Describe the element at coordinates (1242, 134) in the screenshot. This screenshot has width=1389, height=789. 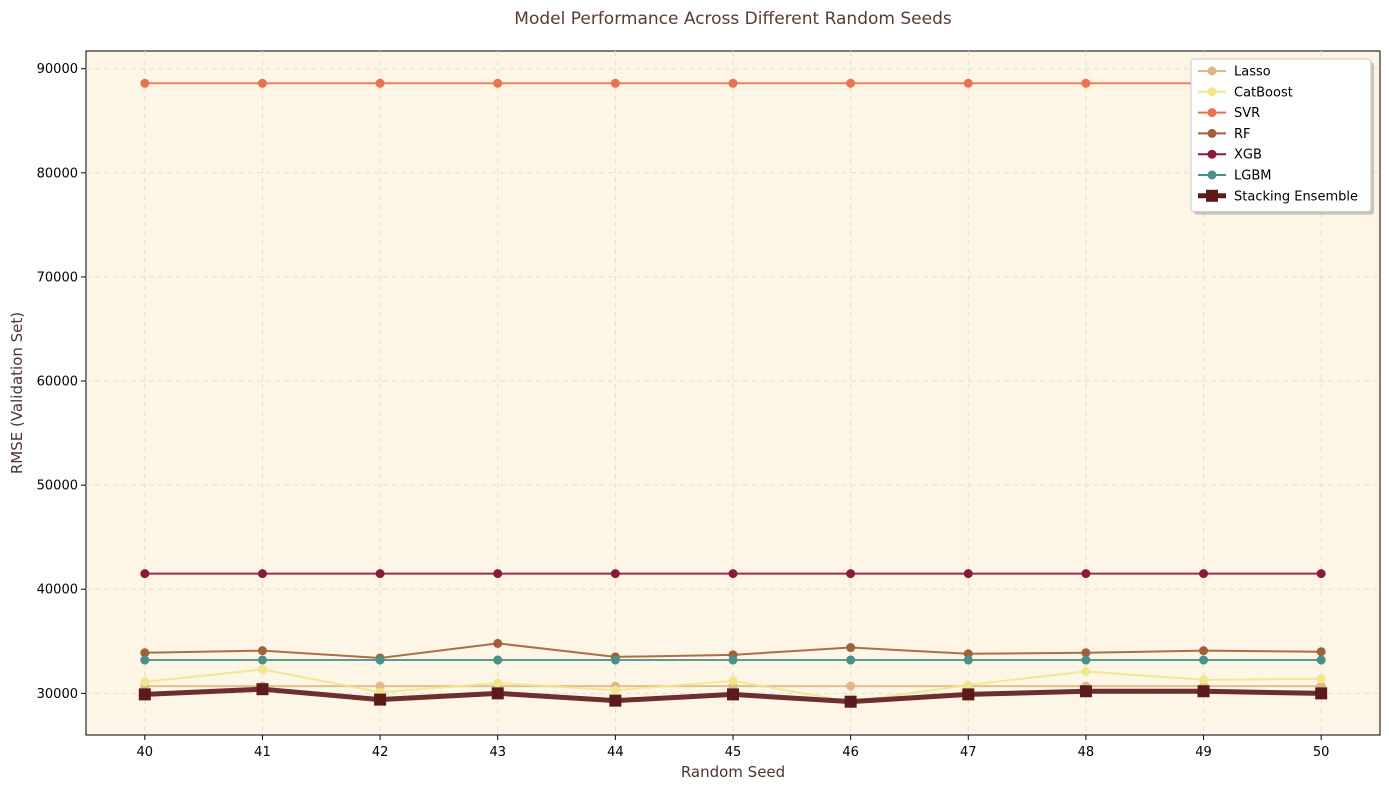
I see `legend-label: RF` at that location.